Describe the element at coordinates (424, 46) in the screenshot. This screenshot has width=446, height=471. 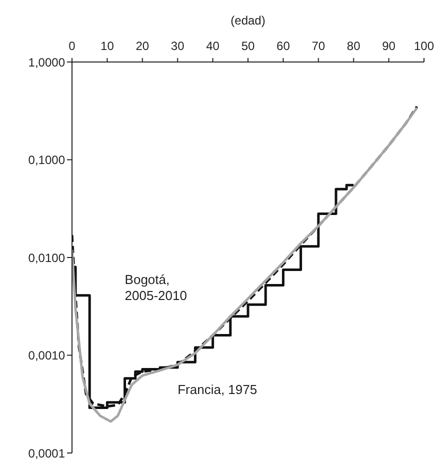
I see `x-tick-label: 100` at that location.